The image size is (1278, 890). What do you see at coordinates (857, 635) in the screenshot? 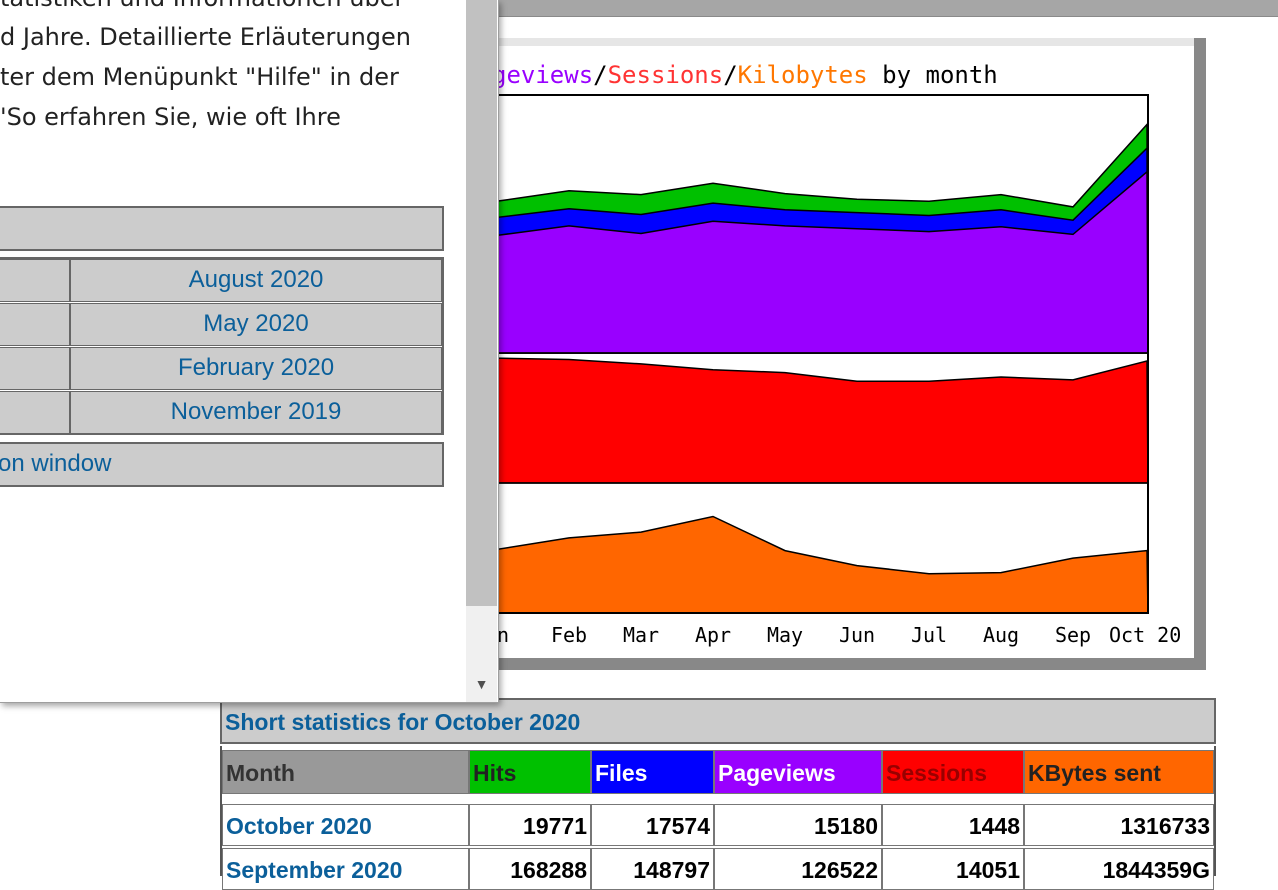
I see `x-tick-label: Jun` at bounding box center [857, 635].